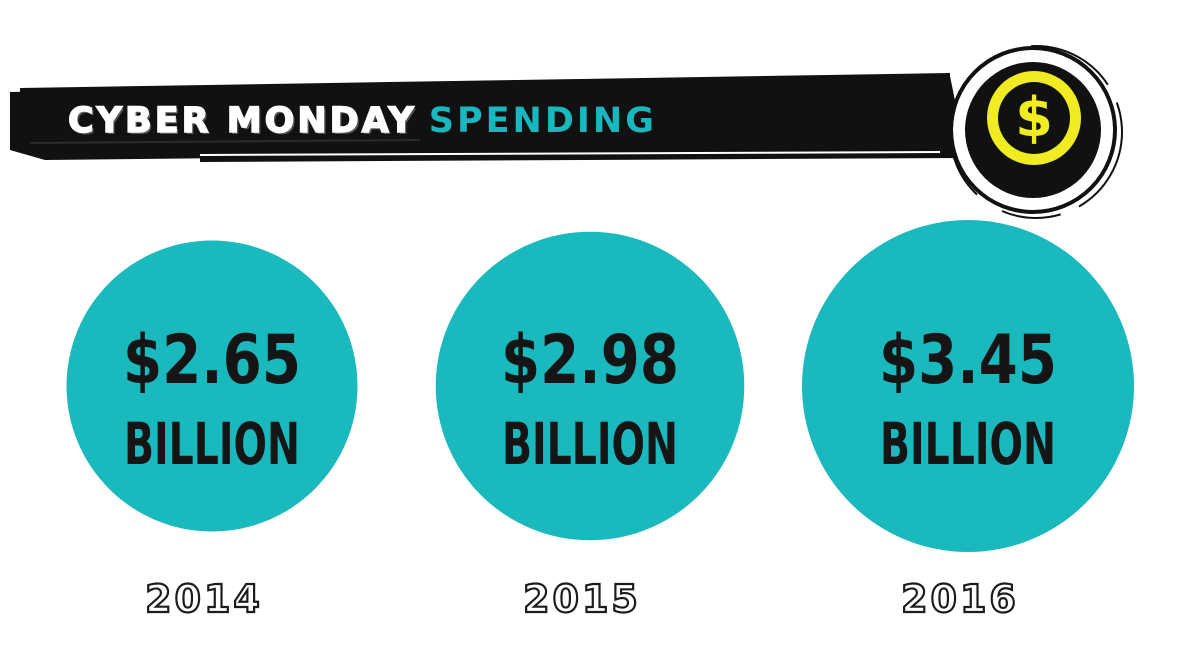 This screenshot has height=656, width=1200. I want to click on banner-brush-highlight, so click(570, 153).